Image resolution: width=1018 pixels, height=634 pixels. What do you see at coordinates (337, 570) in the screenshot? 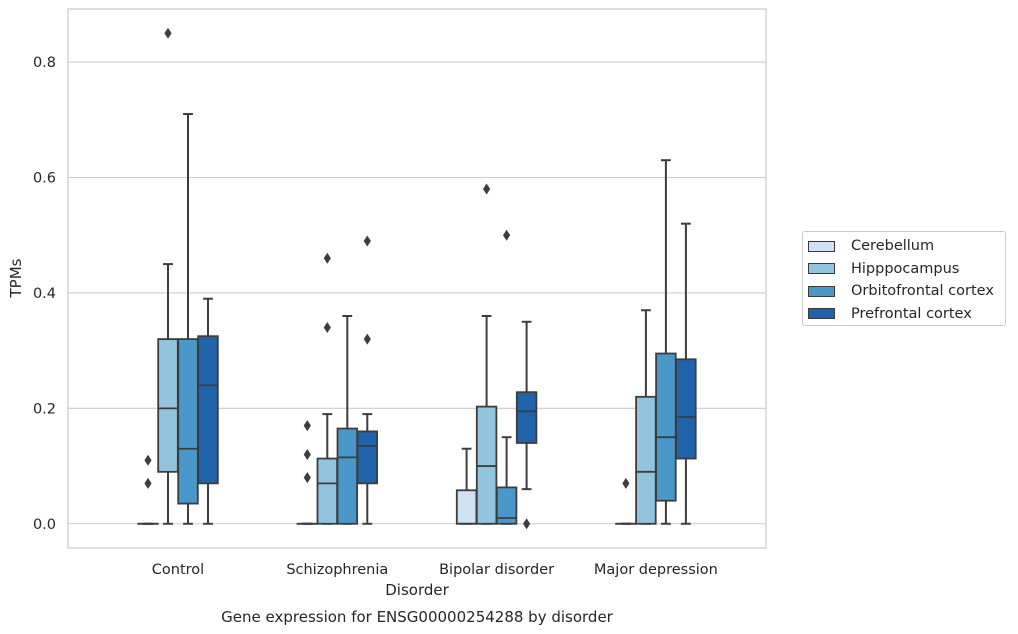
I see `x-tick-label: Schizophrenia` at bounding box center [337, 570].